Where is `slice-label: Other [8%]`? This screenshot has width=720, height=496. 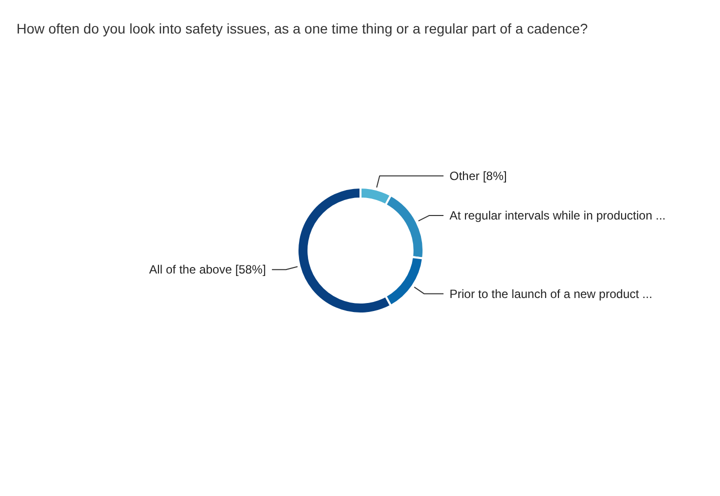 slice-label: Other [8%] is located at coordinates (478, 175).